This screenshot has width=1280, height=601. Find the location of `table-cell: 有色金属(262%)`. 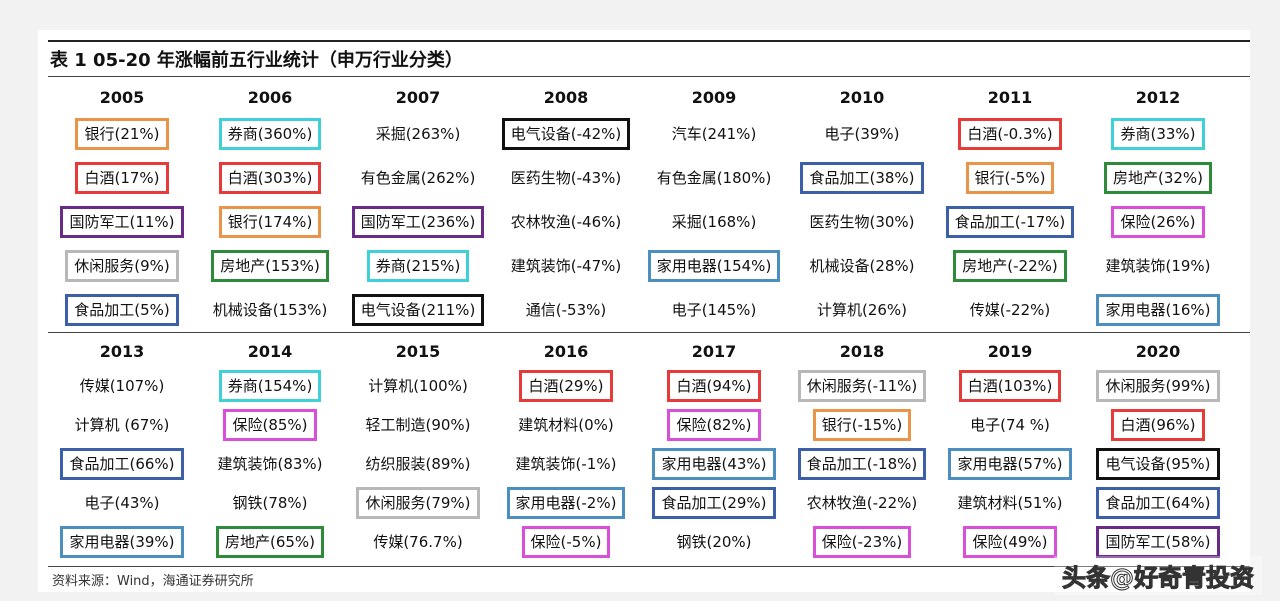

table-cell: 有色金属(262%) is located at coordinates (418, 178).